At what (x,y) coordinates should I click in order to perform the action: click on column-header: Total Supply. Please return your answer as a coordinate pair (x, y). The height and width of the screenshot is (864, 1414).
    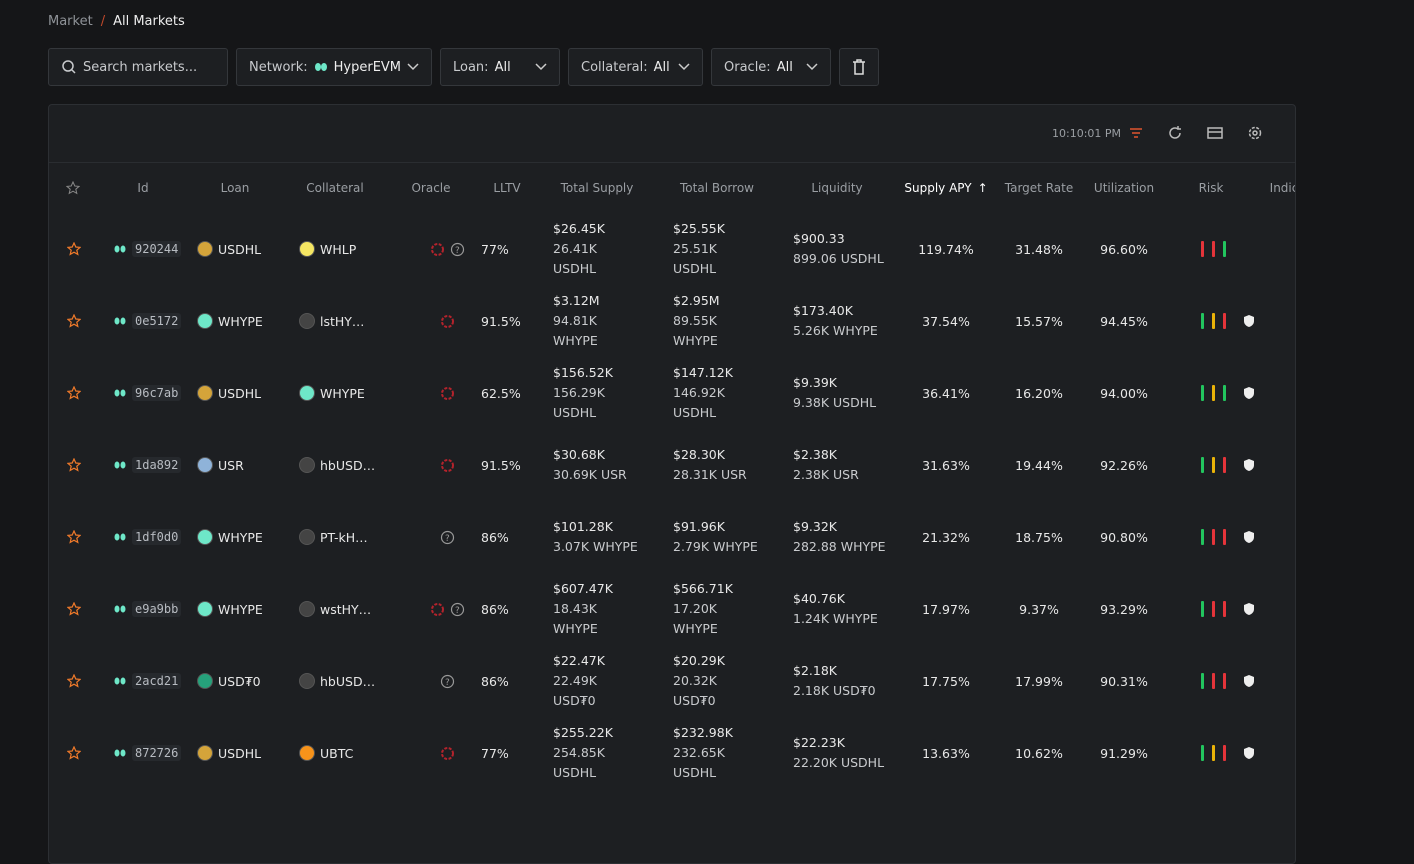
    Looking at the image, I should click on (597, 188).